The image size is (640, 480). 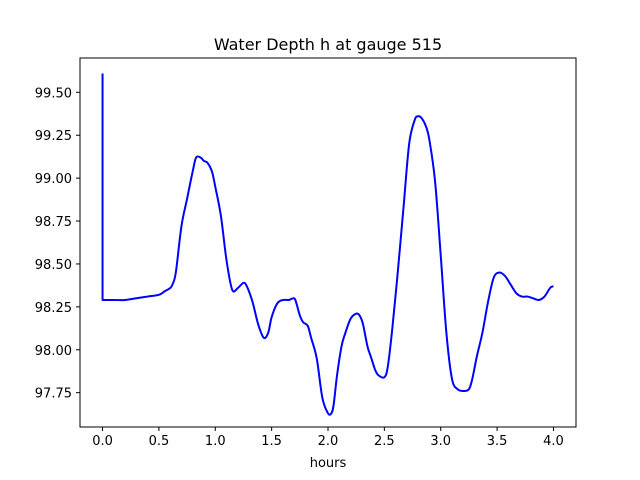 I want to click on x-tick-label: 2.0, so click(x=328, y=441).